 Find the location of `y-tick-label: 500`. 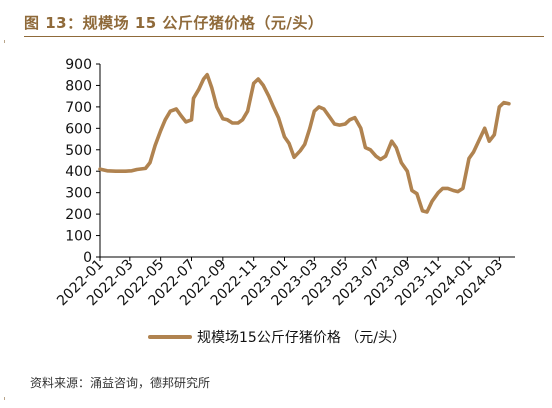

y-tick-label: 500 is located at coordinates (78, 151).